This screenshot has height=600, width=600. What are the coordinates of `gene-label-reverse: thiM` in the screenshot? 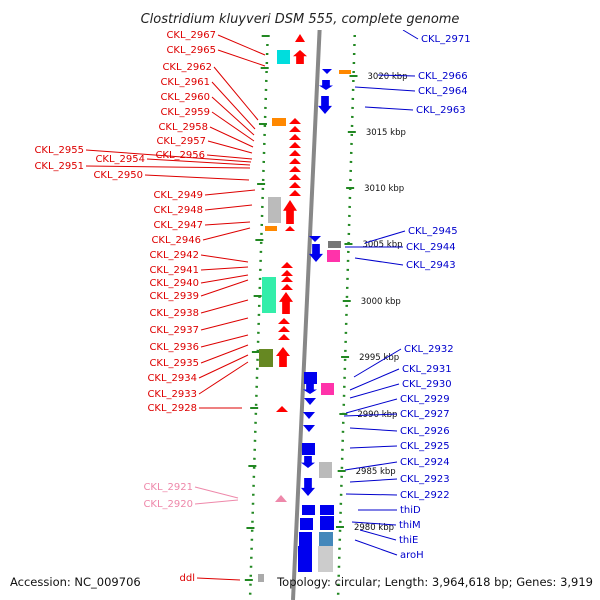 It's located at (410, 525).